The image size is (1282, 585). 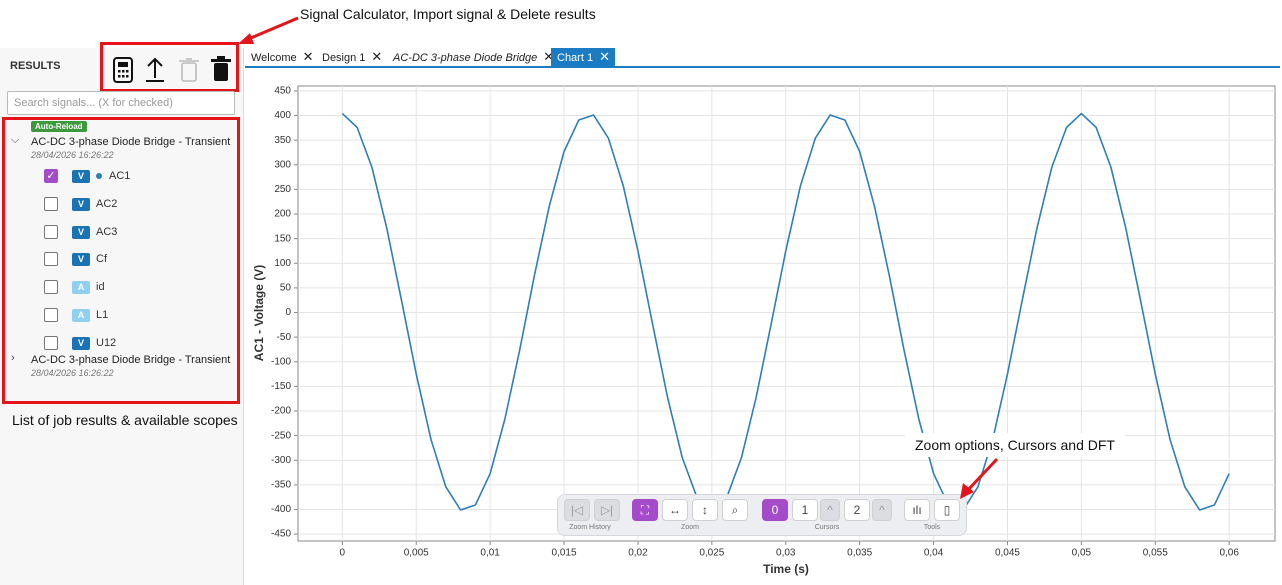 What do you see at coordinates (416, 553) in the screenshot?
I see `x-tick-label: 0,005` at bounding box center [416, 553].